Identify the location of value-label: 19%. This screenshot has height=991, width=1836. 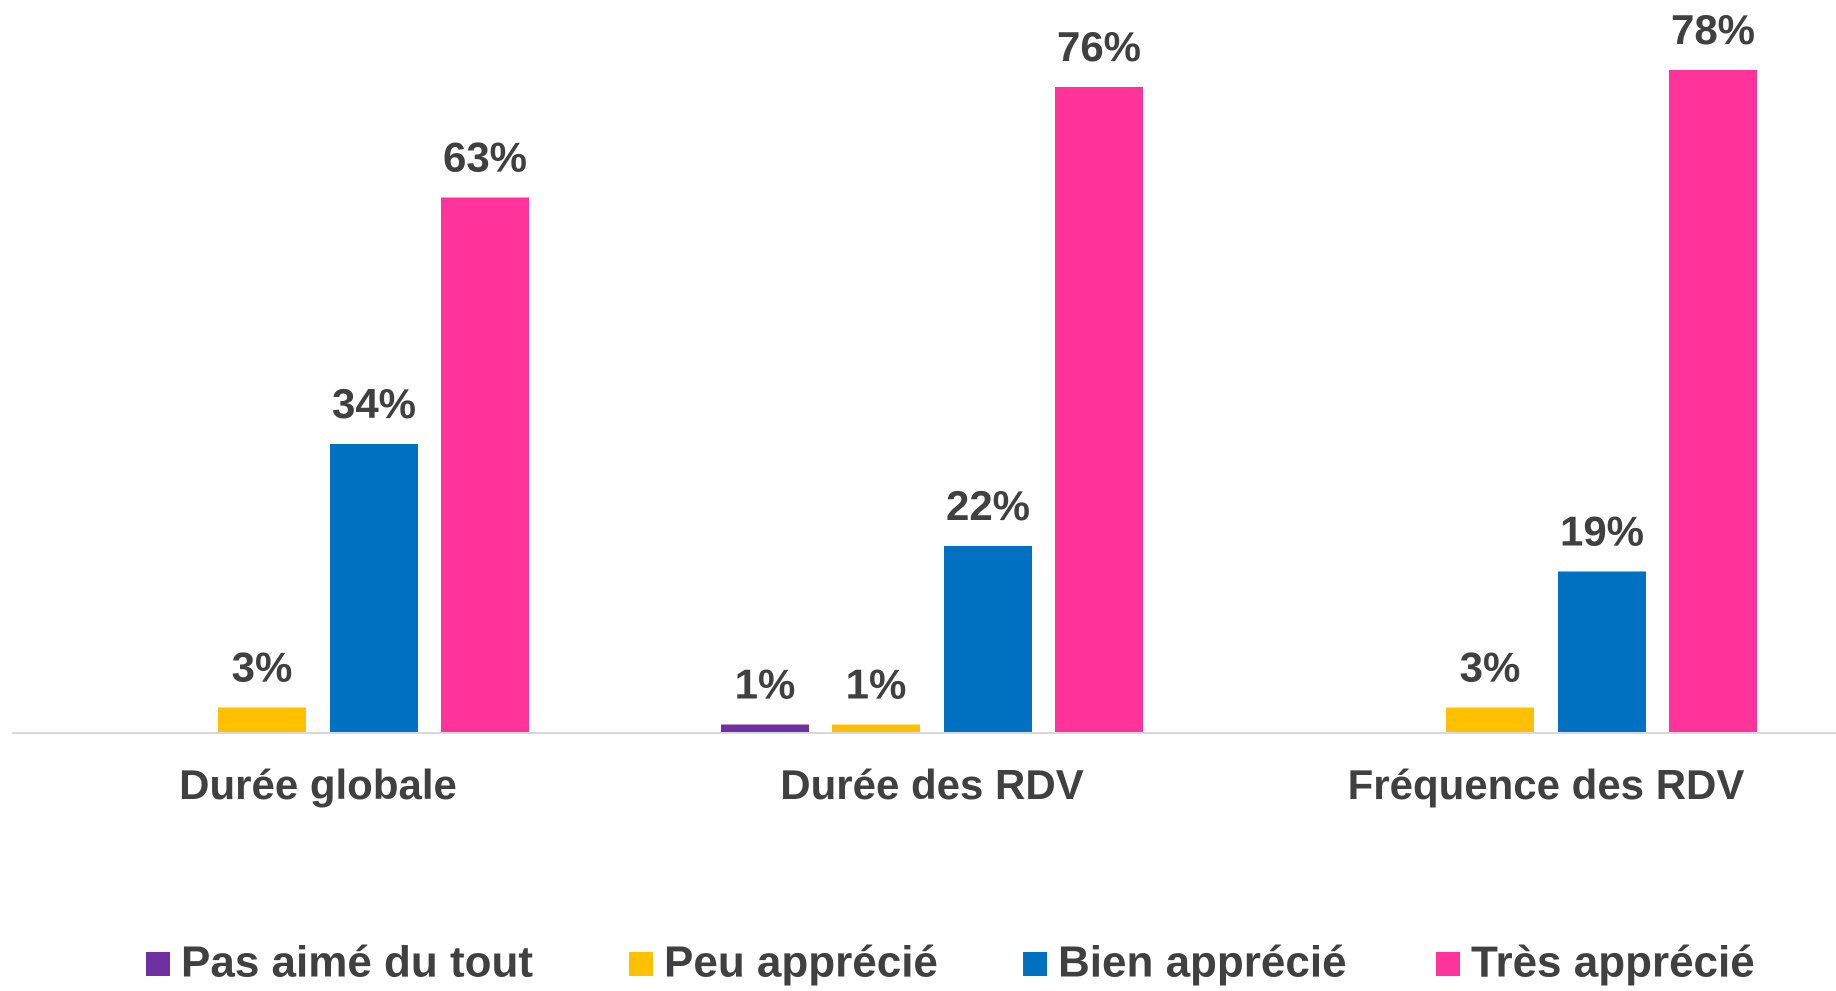
(1602, 531).